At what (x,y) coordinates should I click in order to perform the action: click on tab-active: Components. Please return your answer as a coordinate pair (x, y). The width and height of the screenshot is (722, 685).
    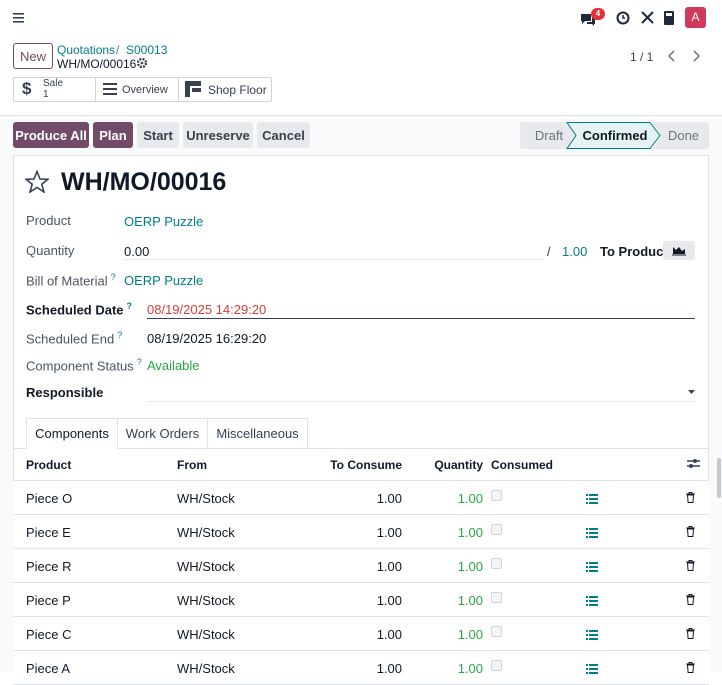
    Looking at the image, I should click on (72, 433).